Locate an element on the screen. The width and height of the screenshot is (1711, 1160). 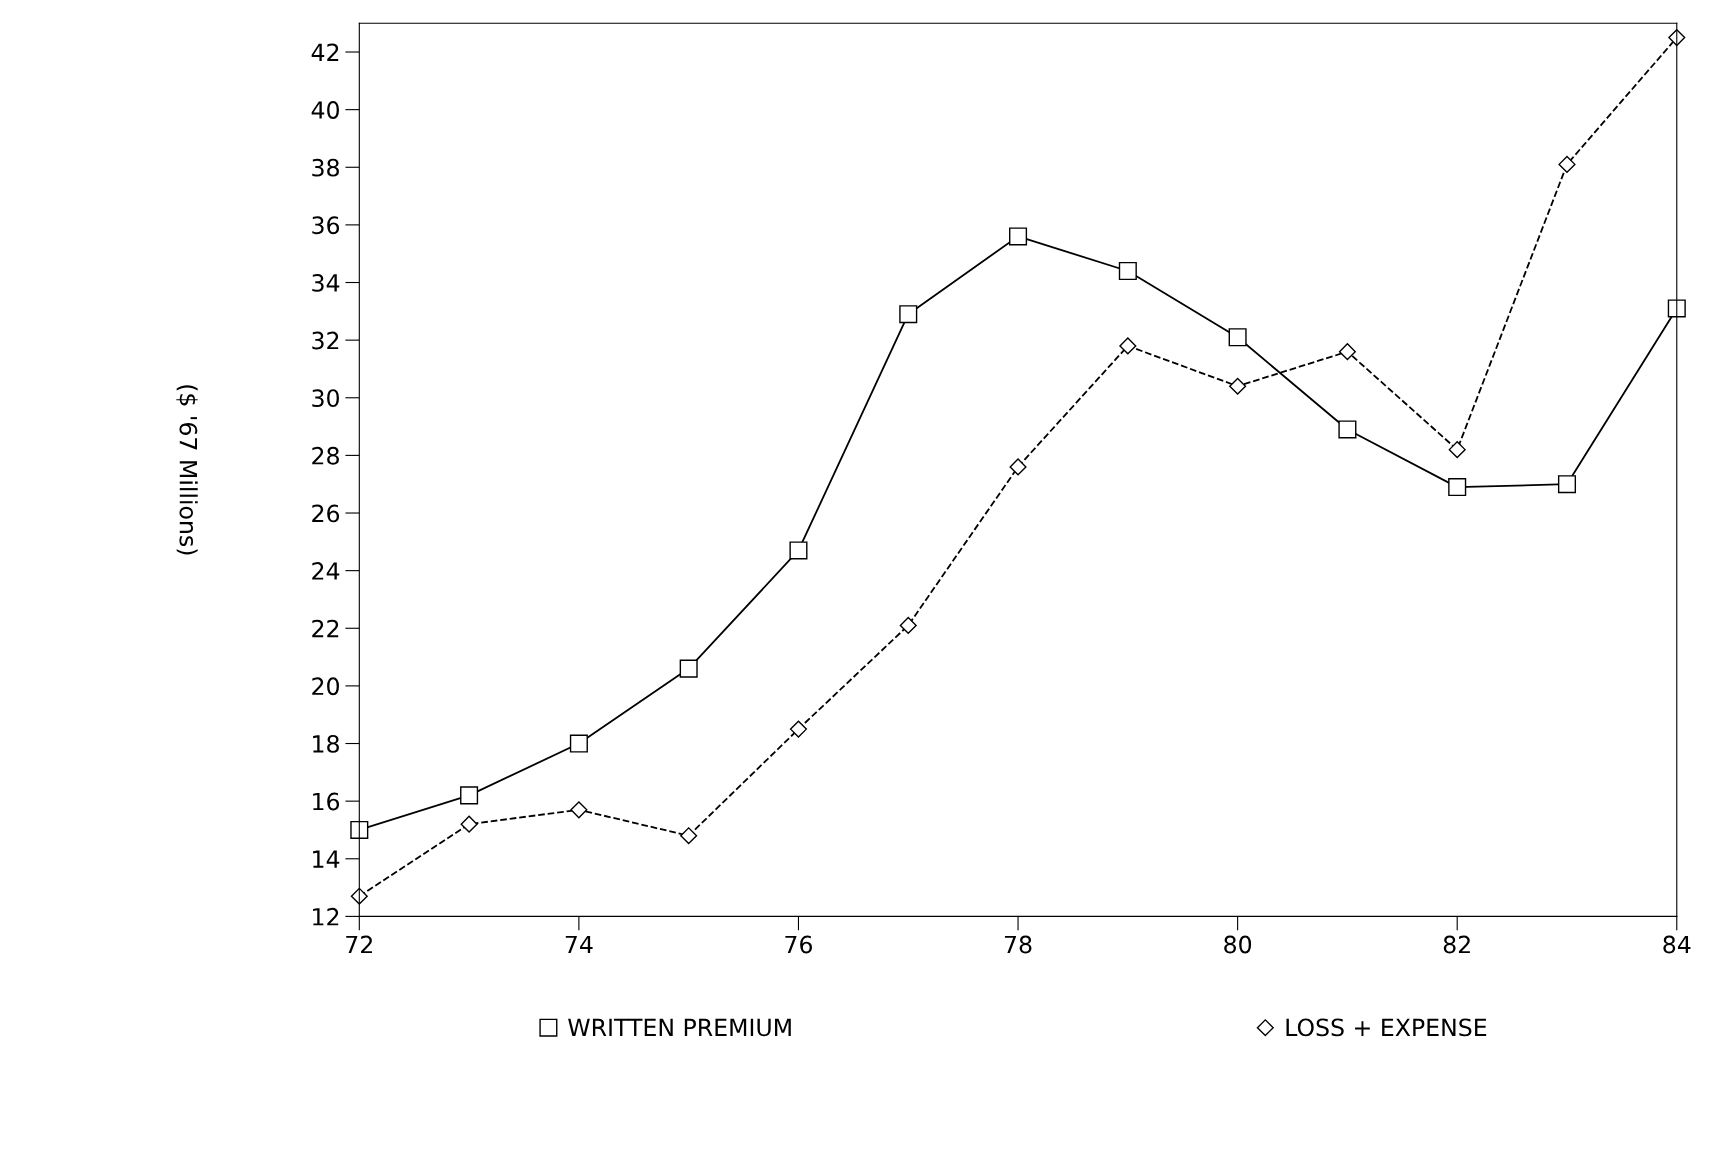
y-tick-label: 38 is located at coordinates (325, 167).